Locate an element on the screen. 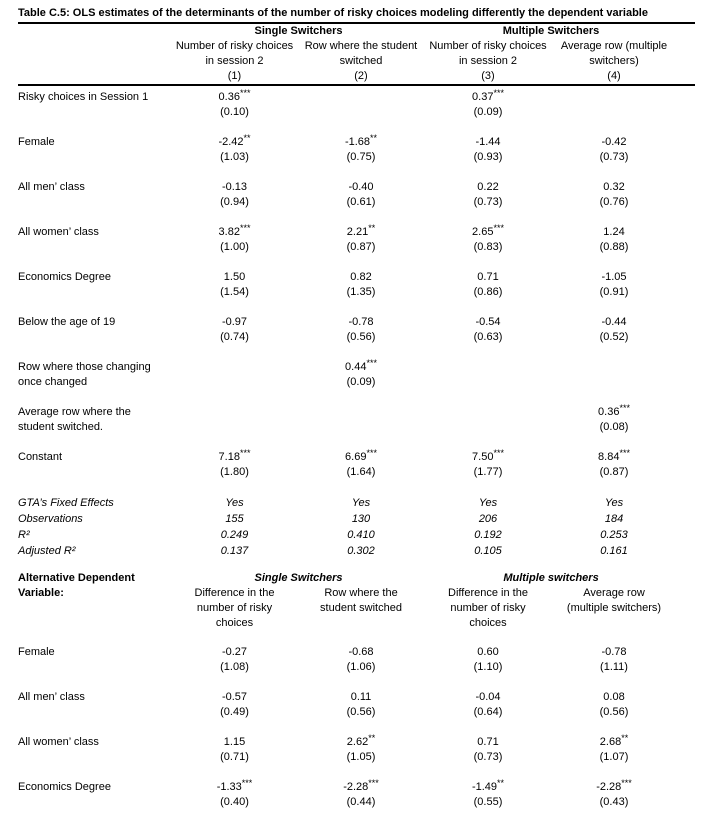 The image size is (713, 825). estimate: 0.36*** is located at coordinates (234, 95).